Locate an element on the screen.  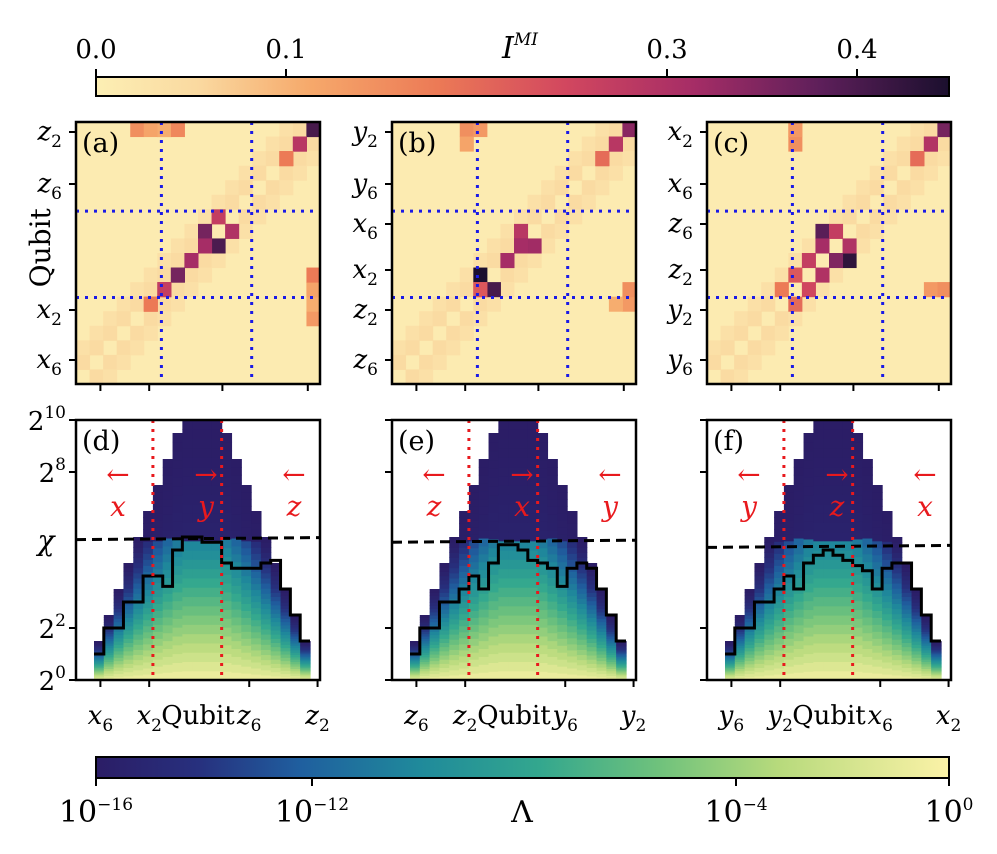
mi-colorbar-tick-label: 0.3 is located at coordinates (666, 50).